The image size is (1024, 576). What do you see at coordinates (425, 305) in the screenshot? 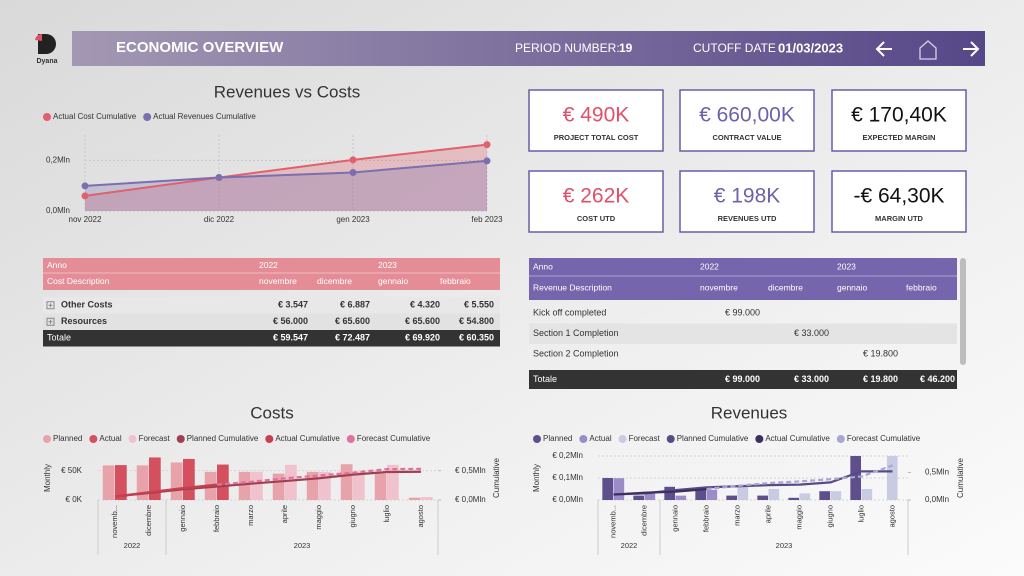
I see `cell: € 4.320` at bounding box center [425, 305].